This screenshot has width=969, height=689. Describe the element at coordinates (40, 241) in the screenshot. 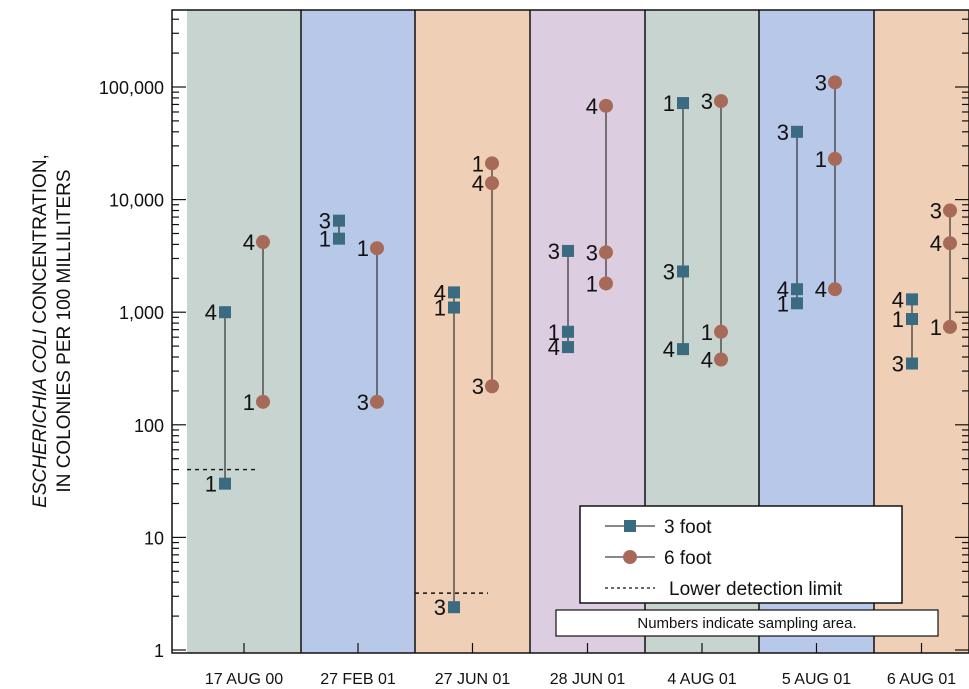

I see `y-axis-label-rest: CONCENTRATION,` at that location.